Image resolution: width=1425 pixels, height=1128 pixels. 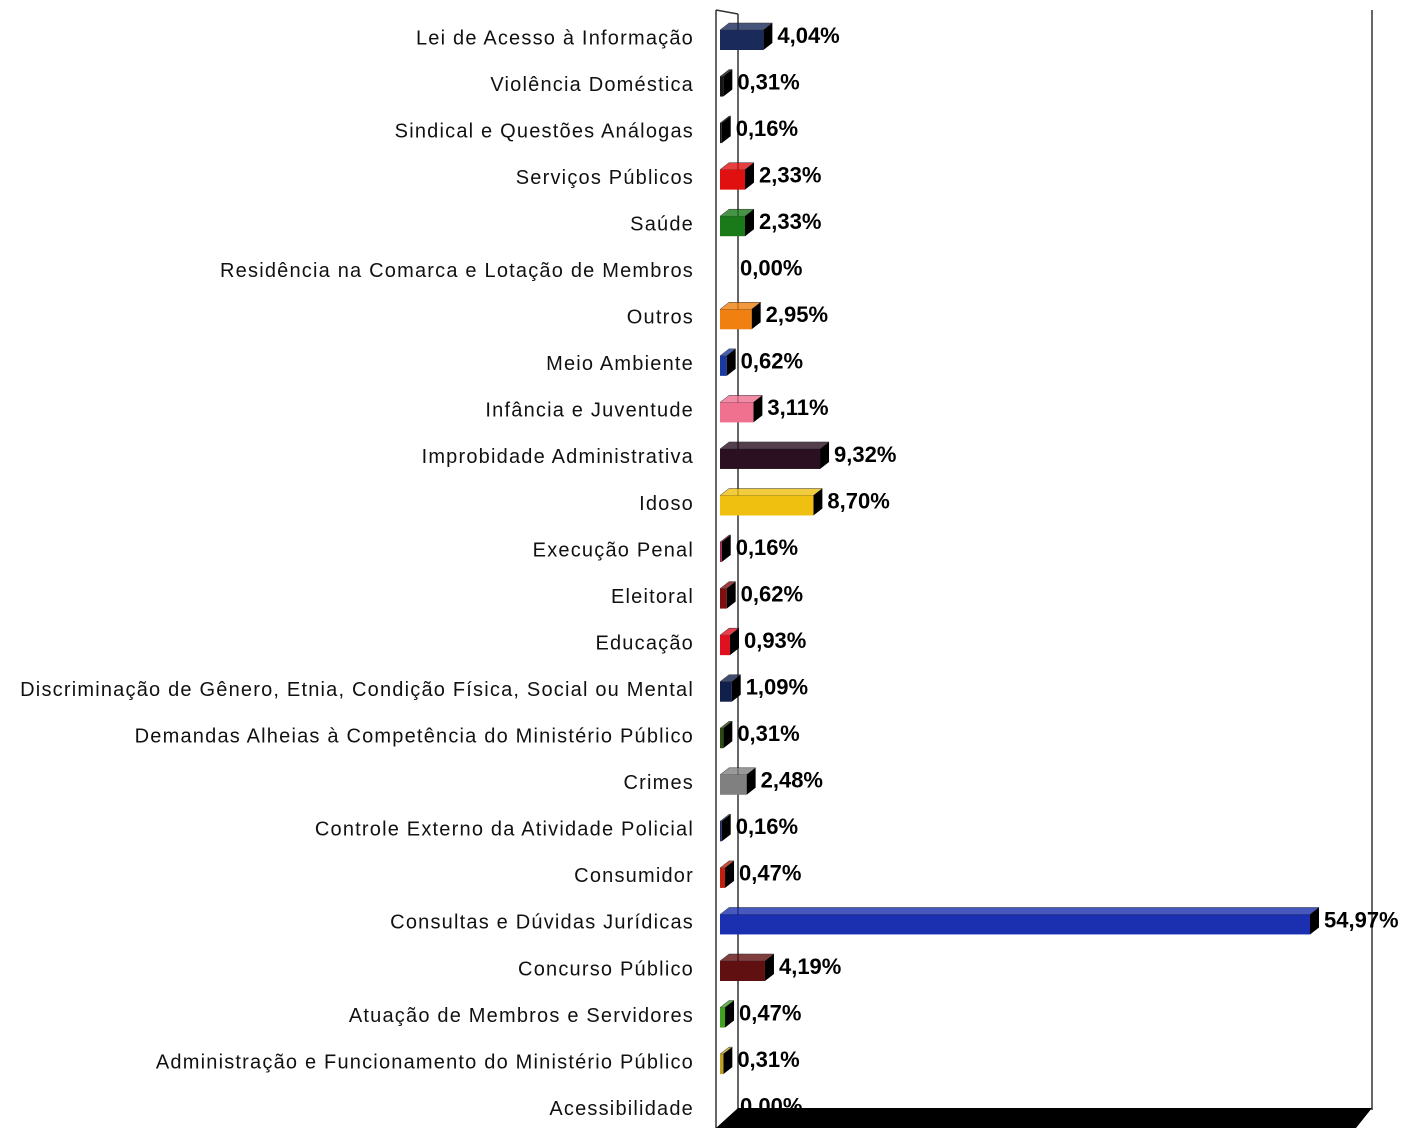 What do you see at coordinates (544, 131) in the screenshot?
I see `category-label: Sindical e Questões Análogas` at bounding box center [544, 131].